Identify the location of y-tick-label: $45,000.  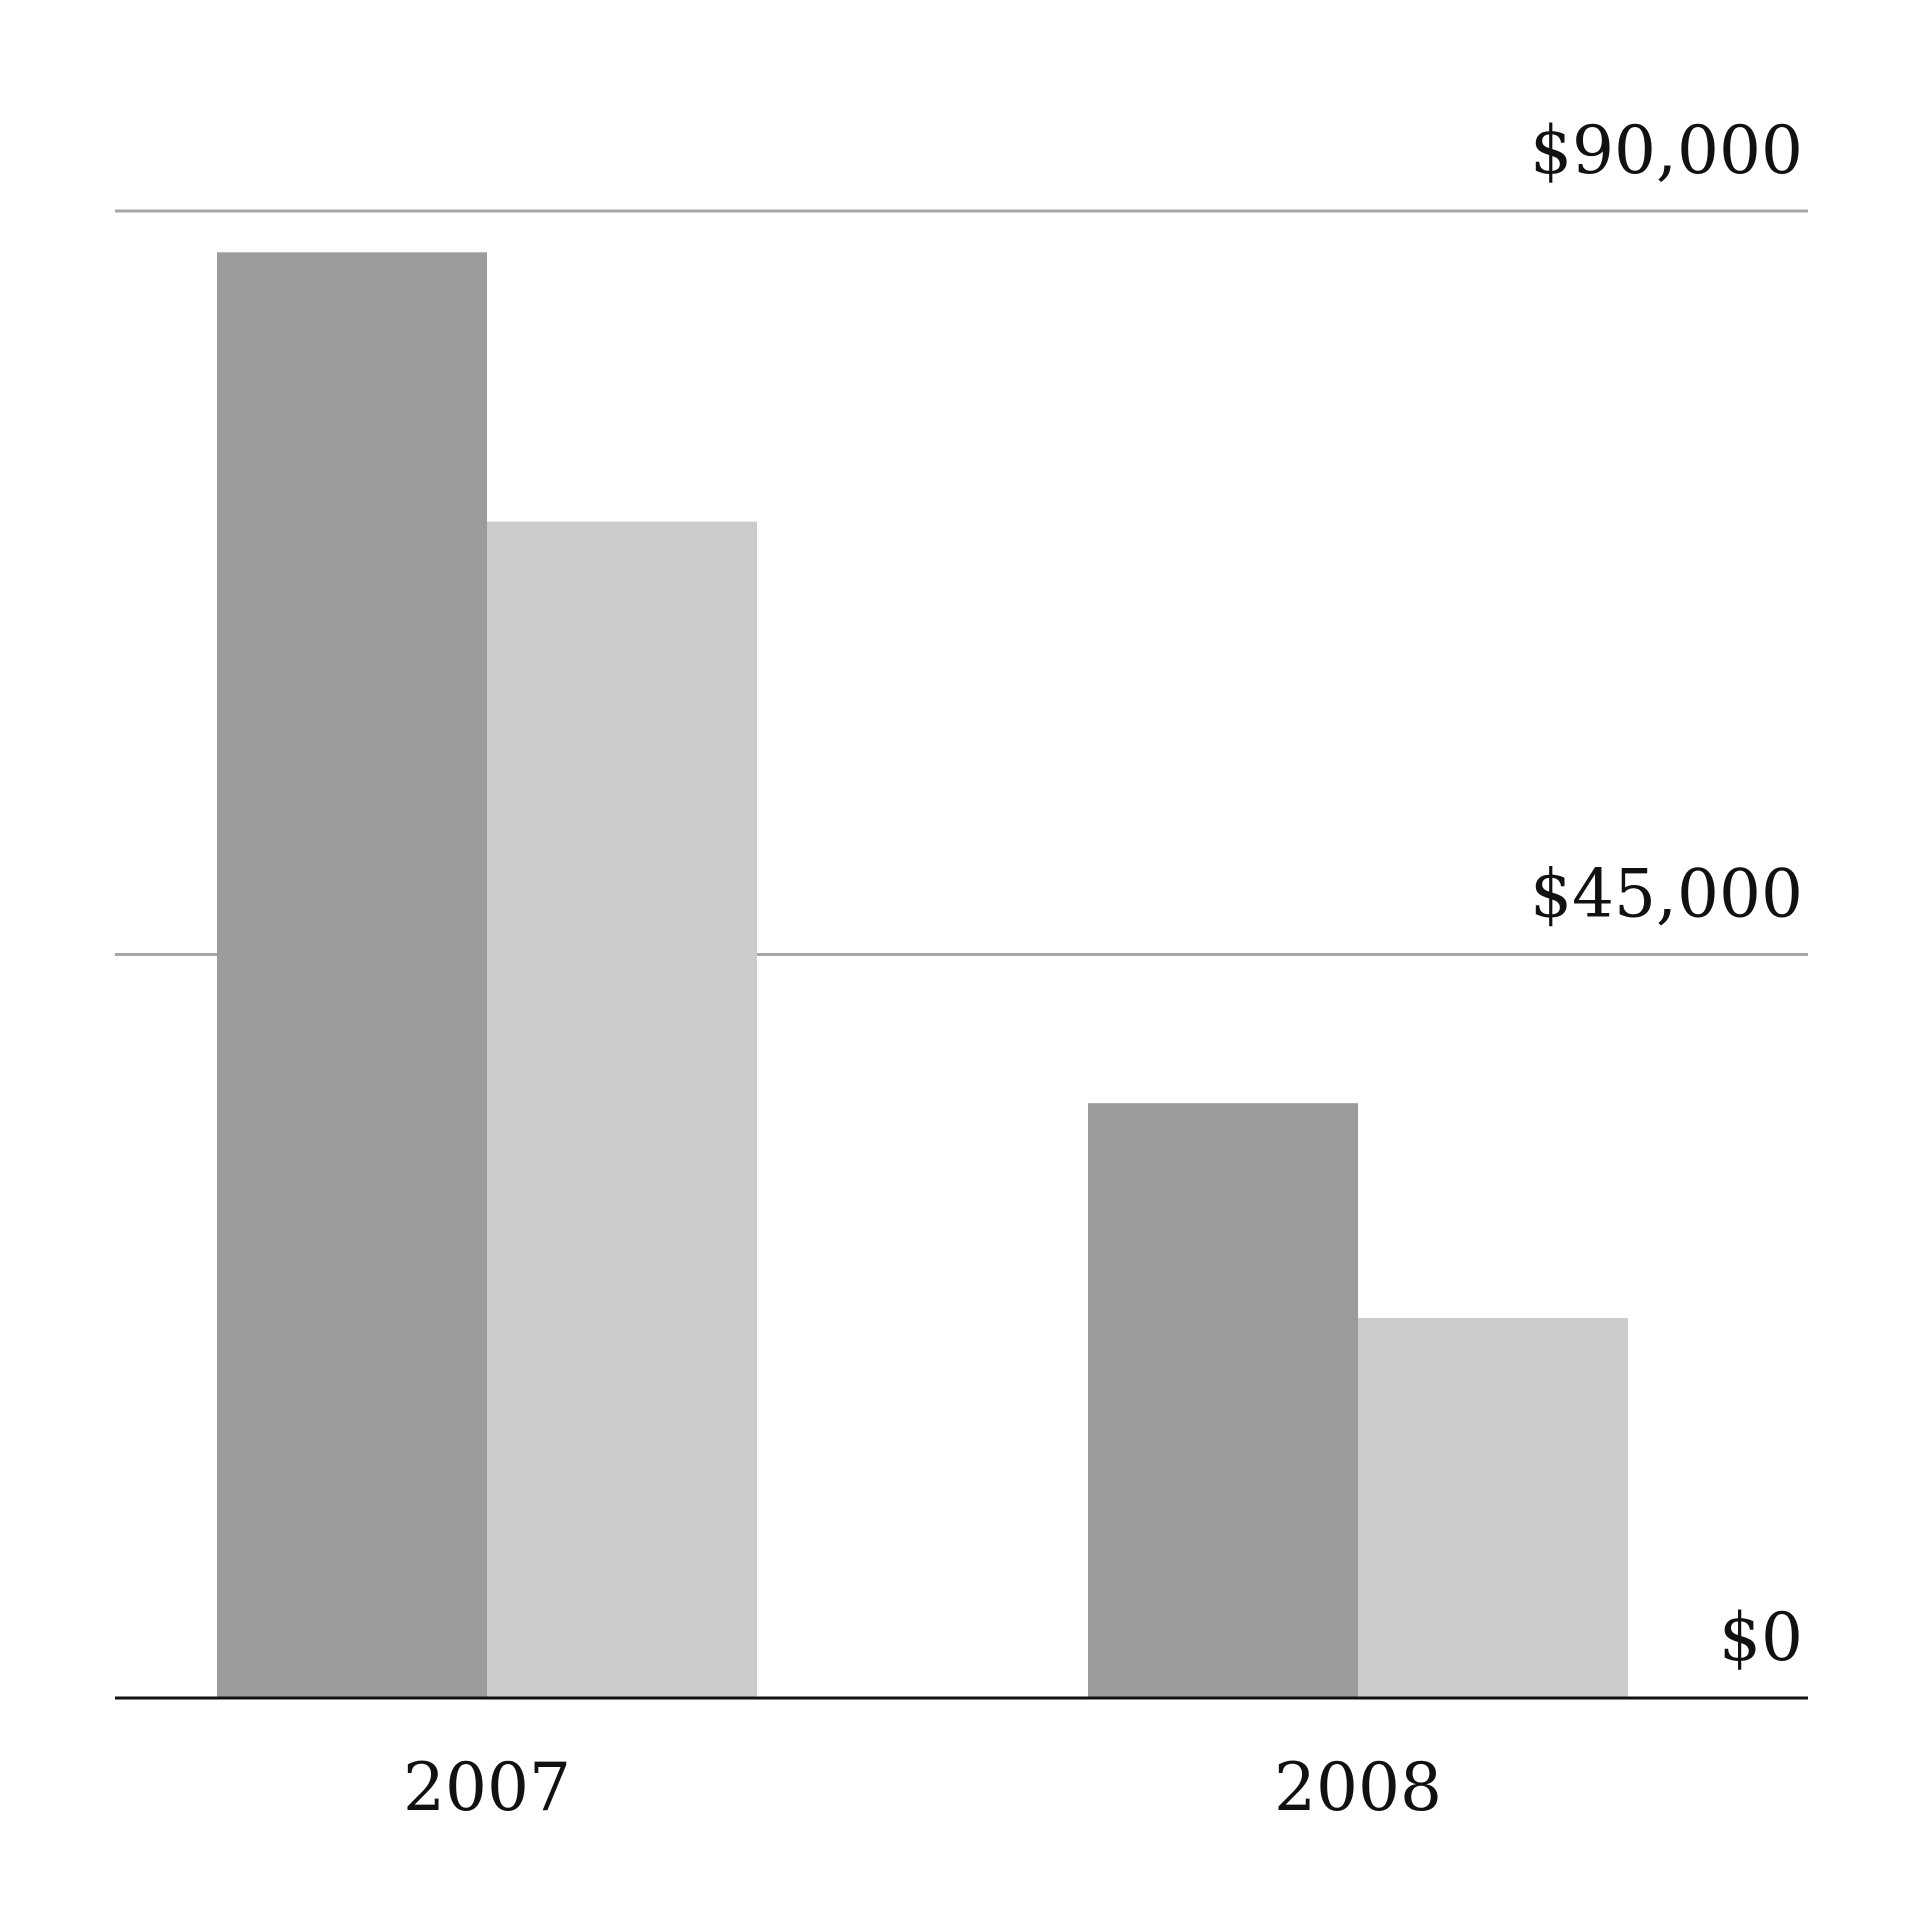
(1666, 894).